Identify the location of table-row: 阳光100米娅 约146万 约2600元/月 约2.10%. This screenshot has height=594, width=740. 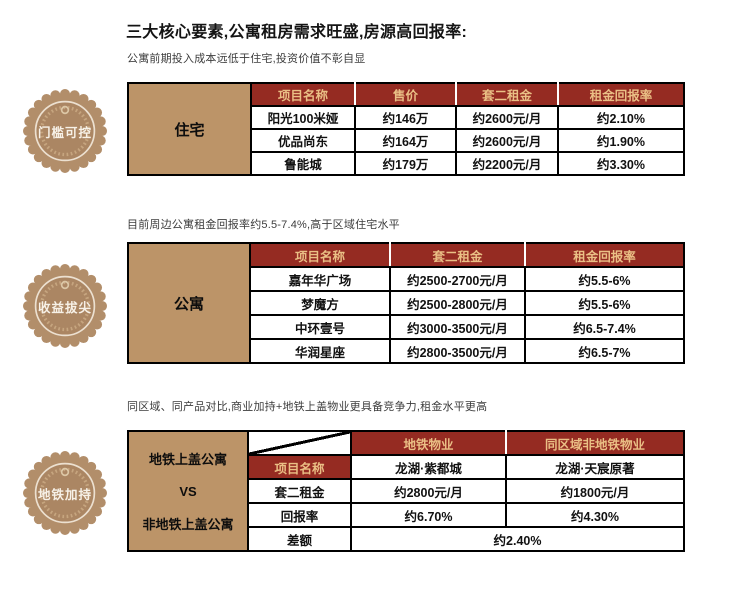
(406, 117).